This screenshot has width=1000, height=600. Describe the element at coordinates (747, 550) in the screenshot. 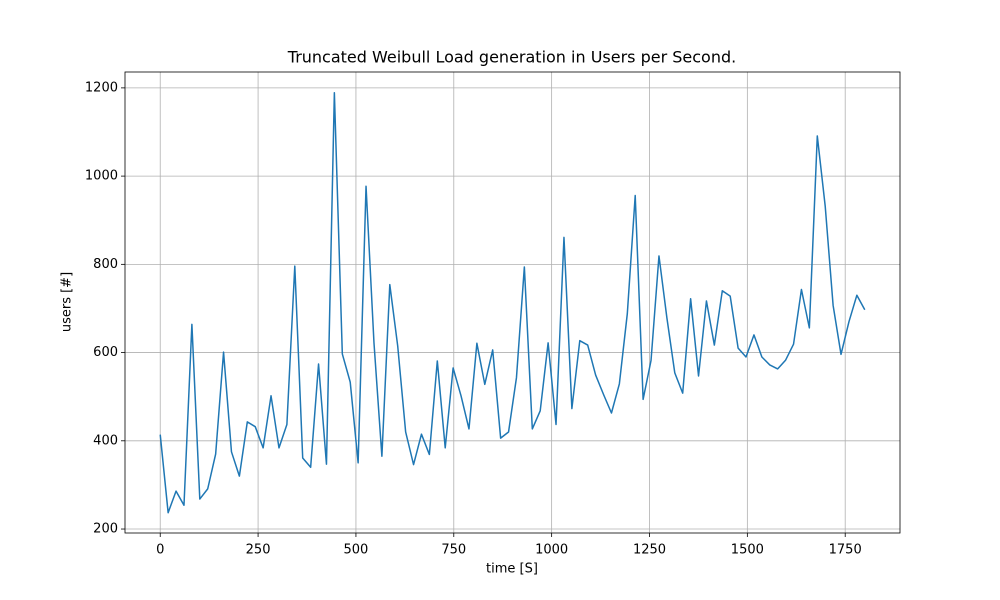

I see `x-tick-label: 1500` at that location.